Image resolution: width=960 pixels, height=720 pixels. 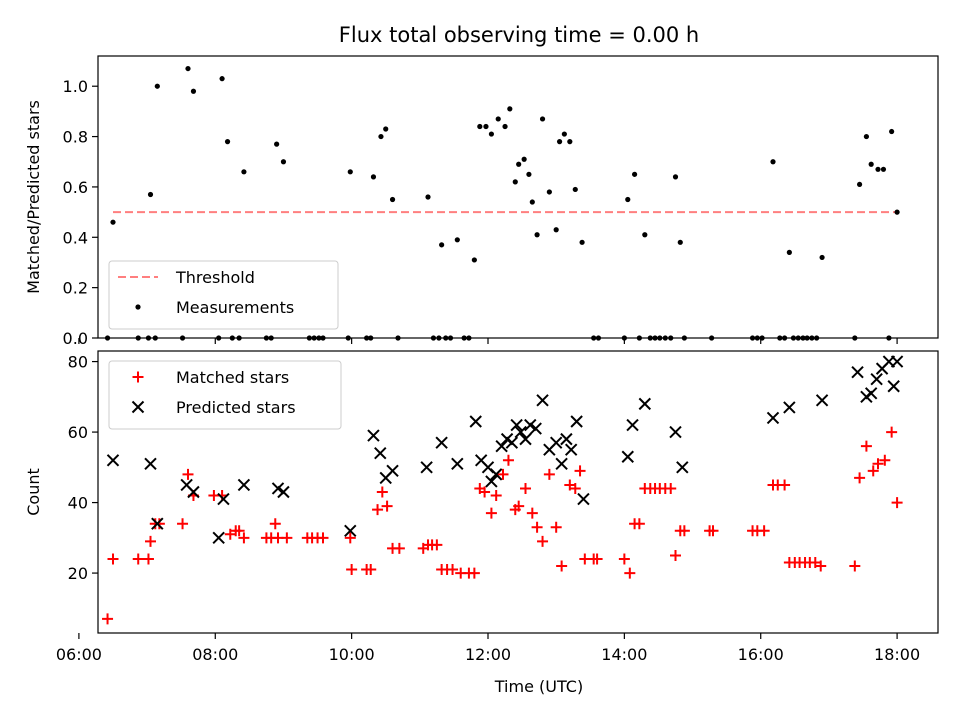 I want to click on y-axis-label: Matched/Predicted stars, so click(x=33, y=197).